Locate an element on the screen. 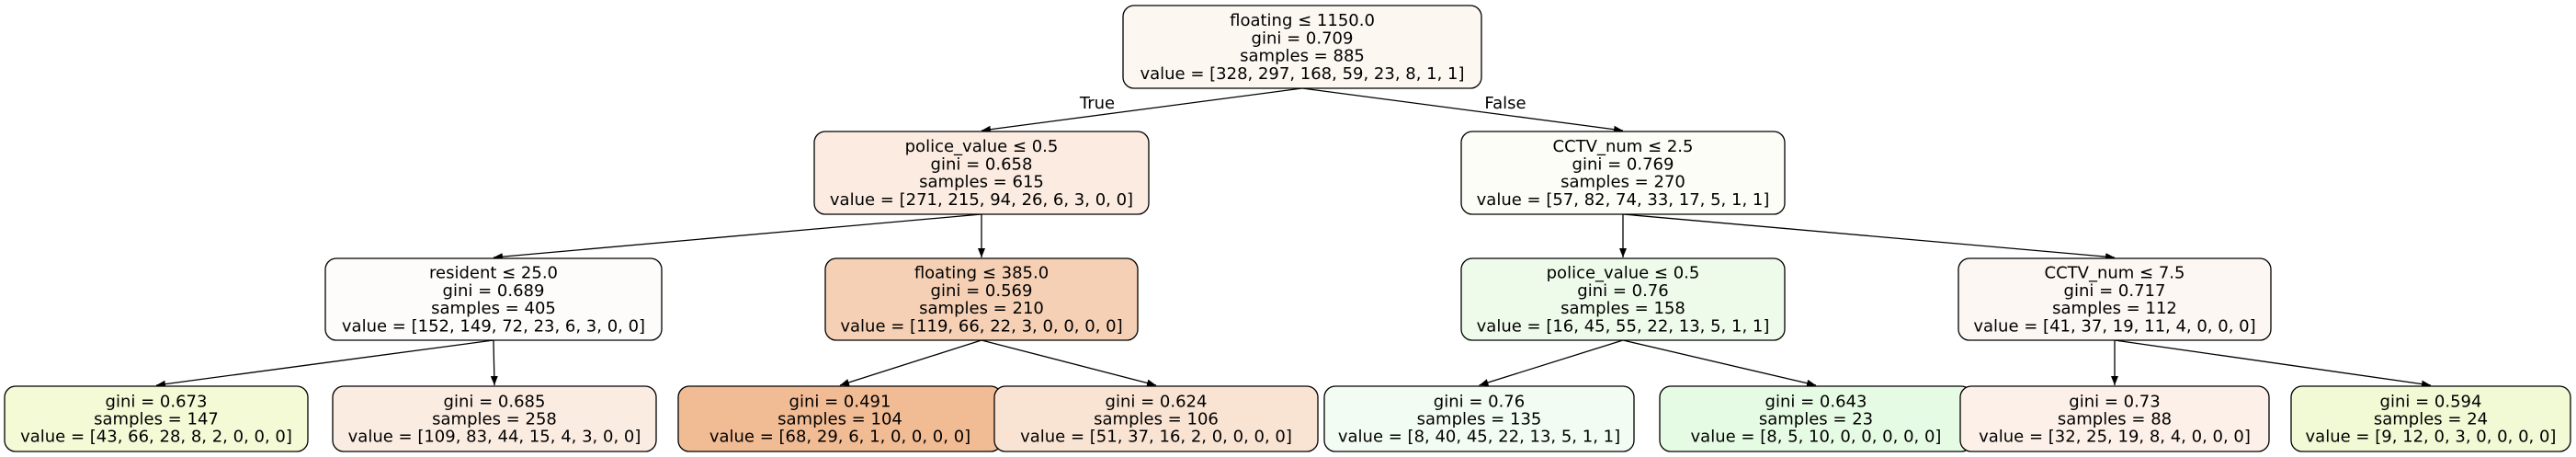 This screenshot has height=457, width=2576. node-value: value = [119, 66, 22, 3, 0, 0, 0, 0] is located at coordinates (981, 326).